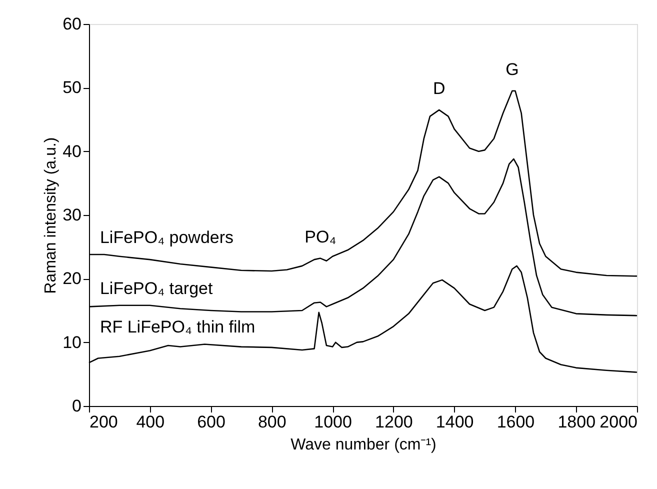 The image size is (657, 489). Describe the element at coordinates (77, 406) in the screenshot. I see `y-tick-label: 0` at that location.